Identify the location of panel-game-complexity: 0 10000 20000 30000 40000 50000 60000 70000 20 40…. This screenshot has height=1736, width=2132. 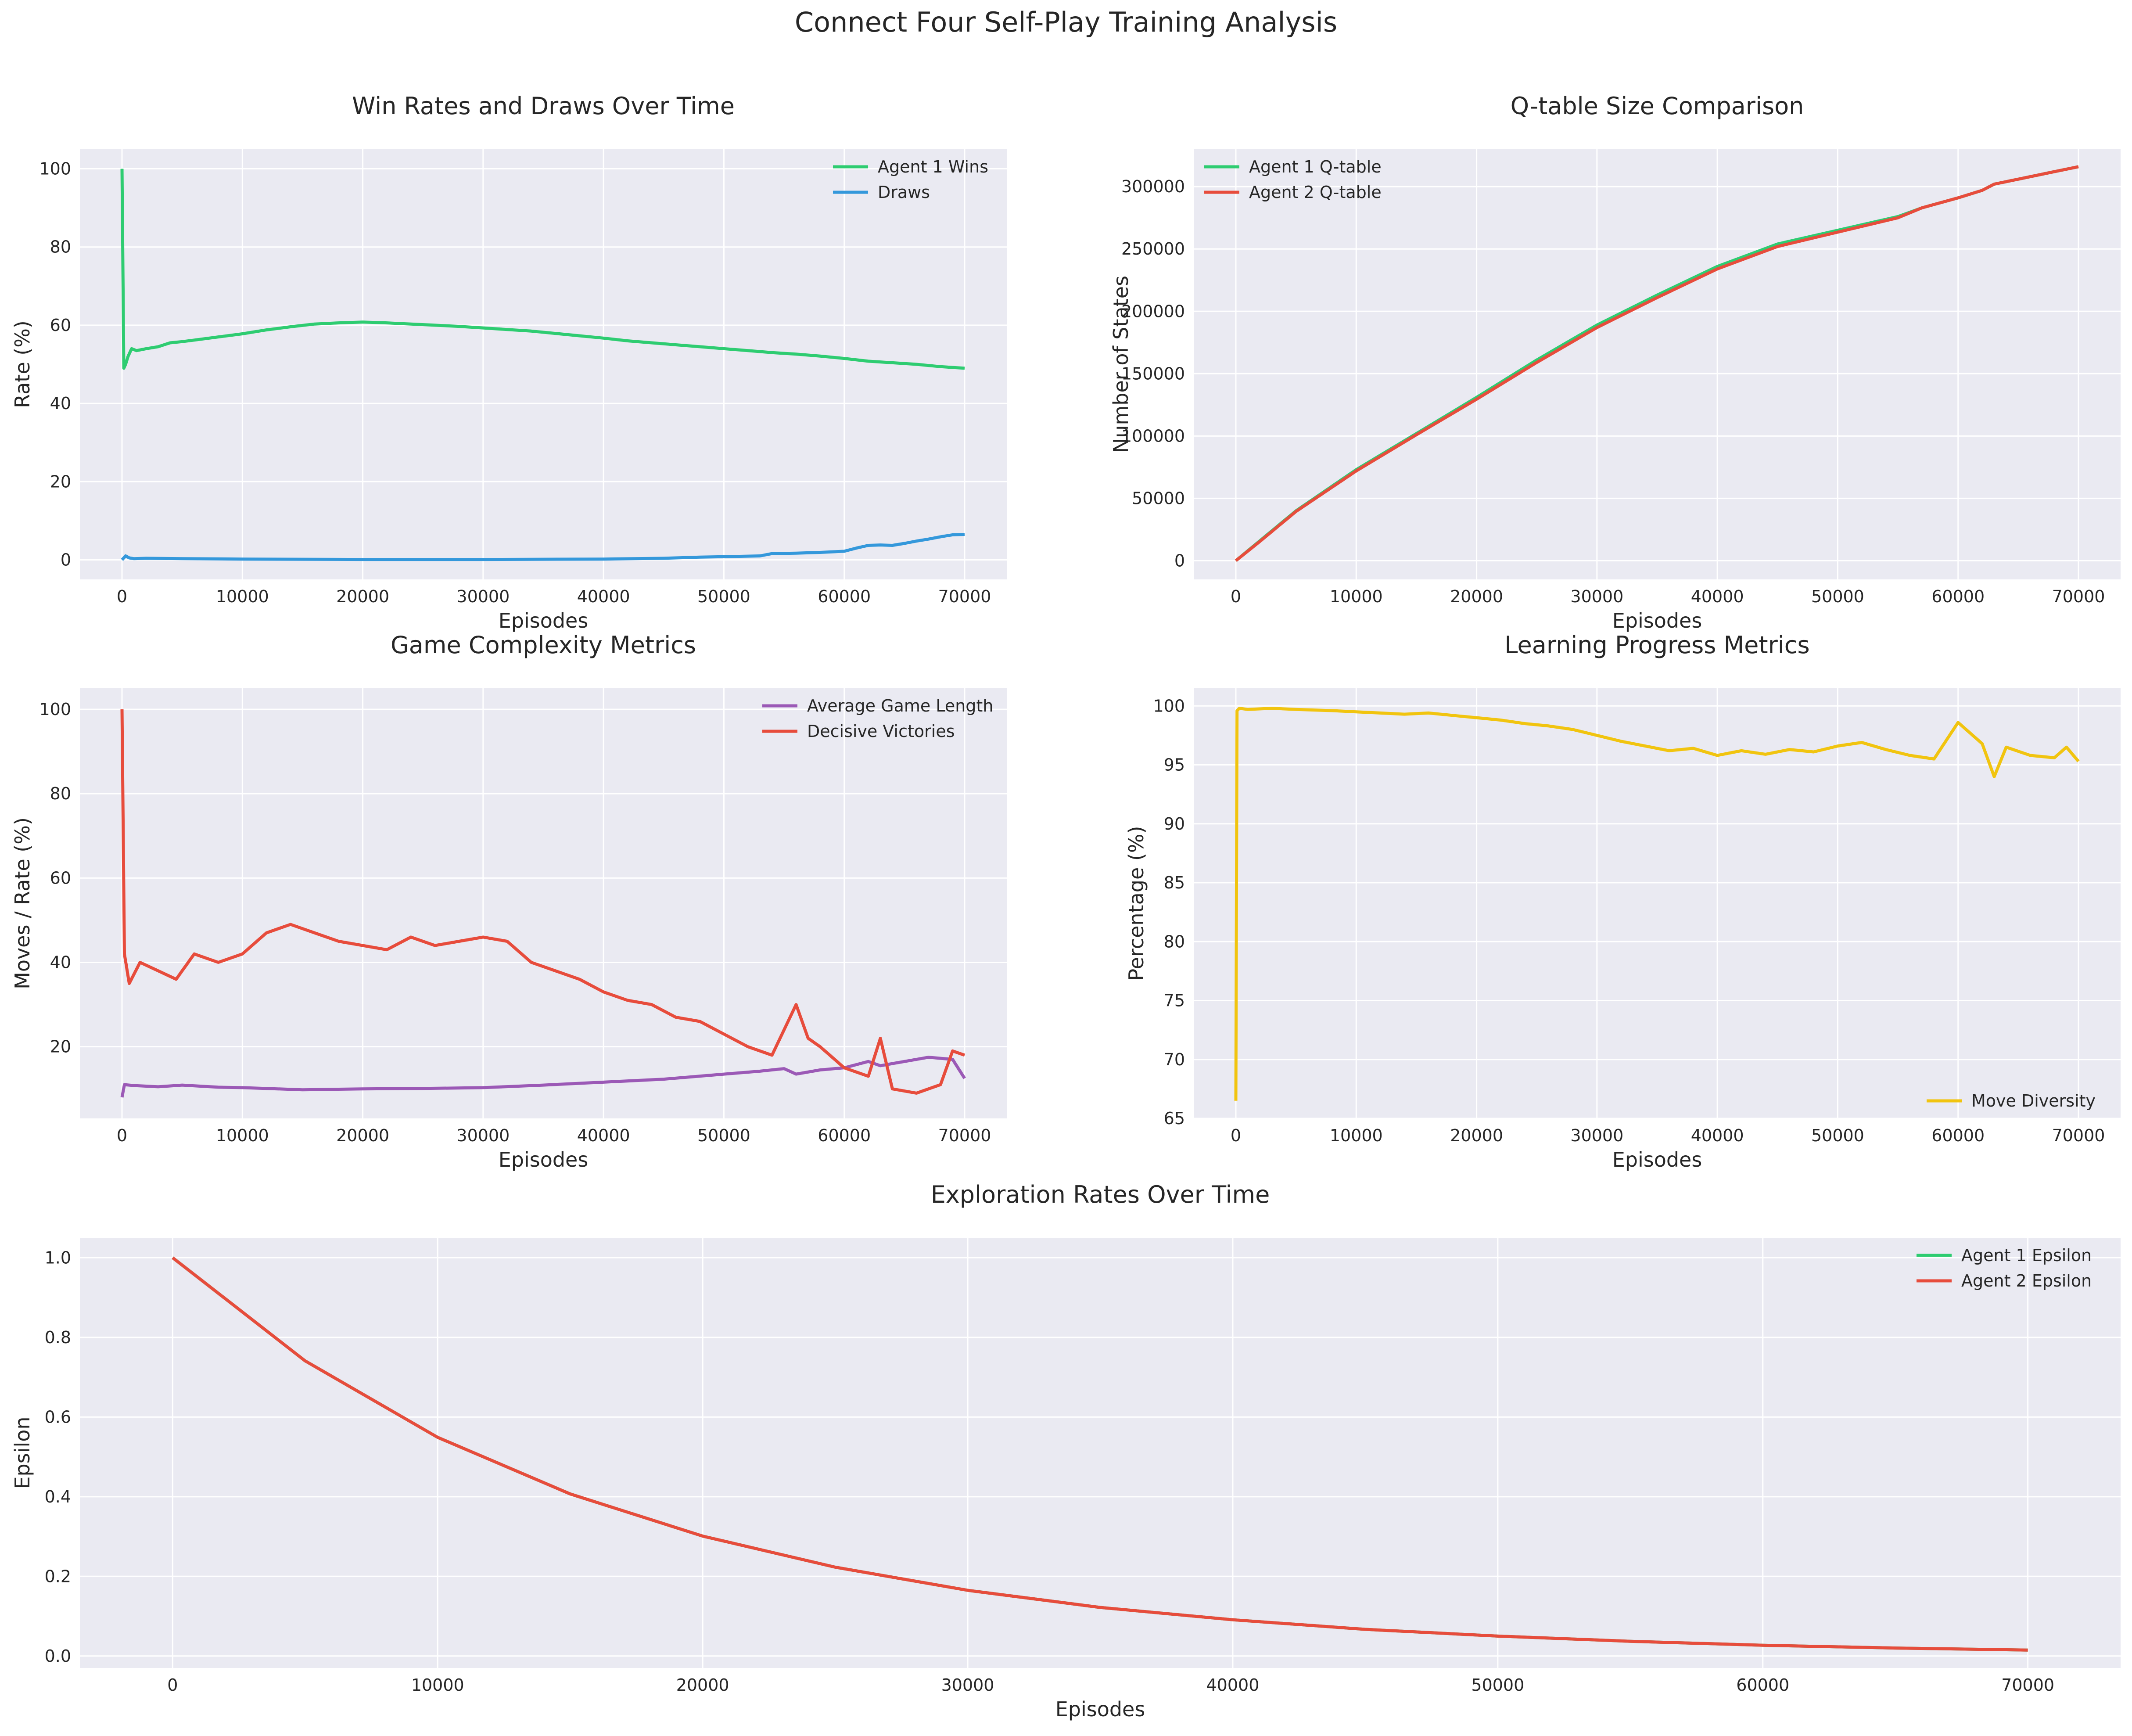
(509, 902).